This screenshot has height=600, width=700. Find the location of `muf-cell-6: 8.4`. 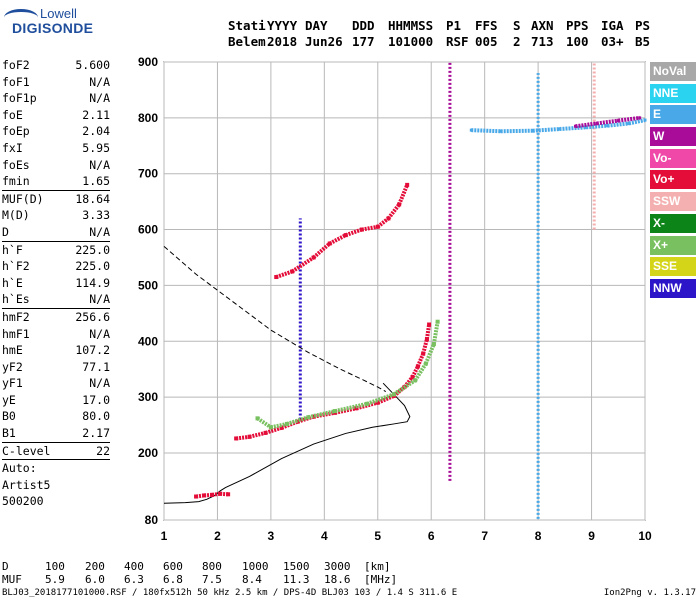

muf-cell-6: 8.4 is located at coordinates (252, 579).